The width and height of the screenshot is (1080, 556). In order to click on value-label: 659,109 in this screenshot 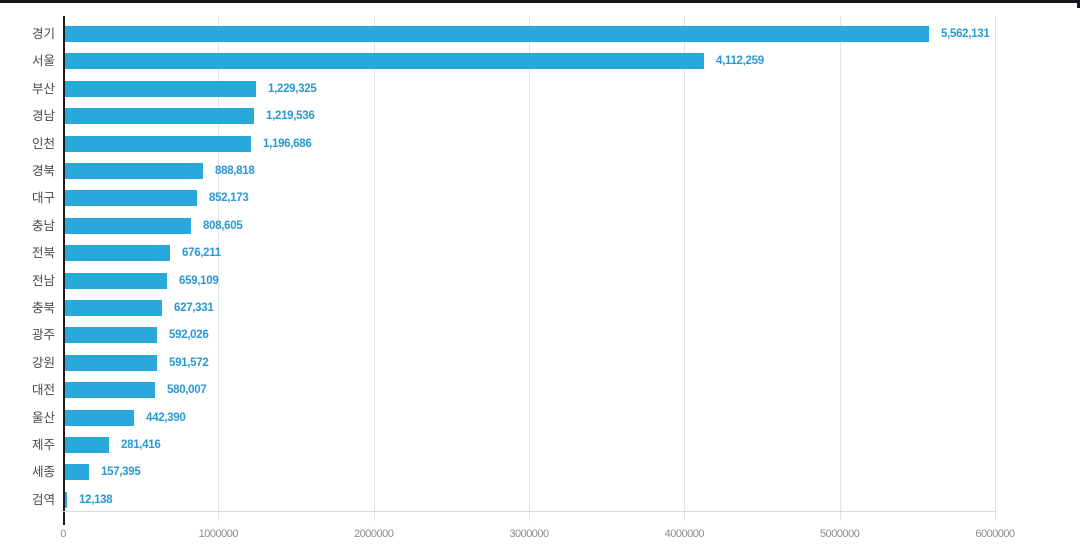, I will do `click(199, 280)`.